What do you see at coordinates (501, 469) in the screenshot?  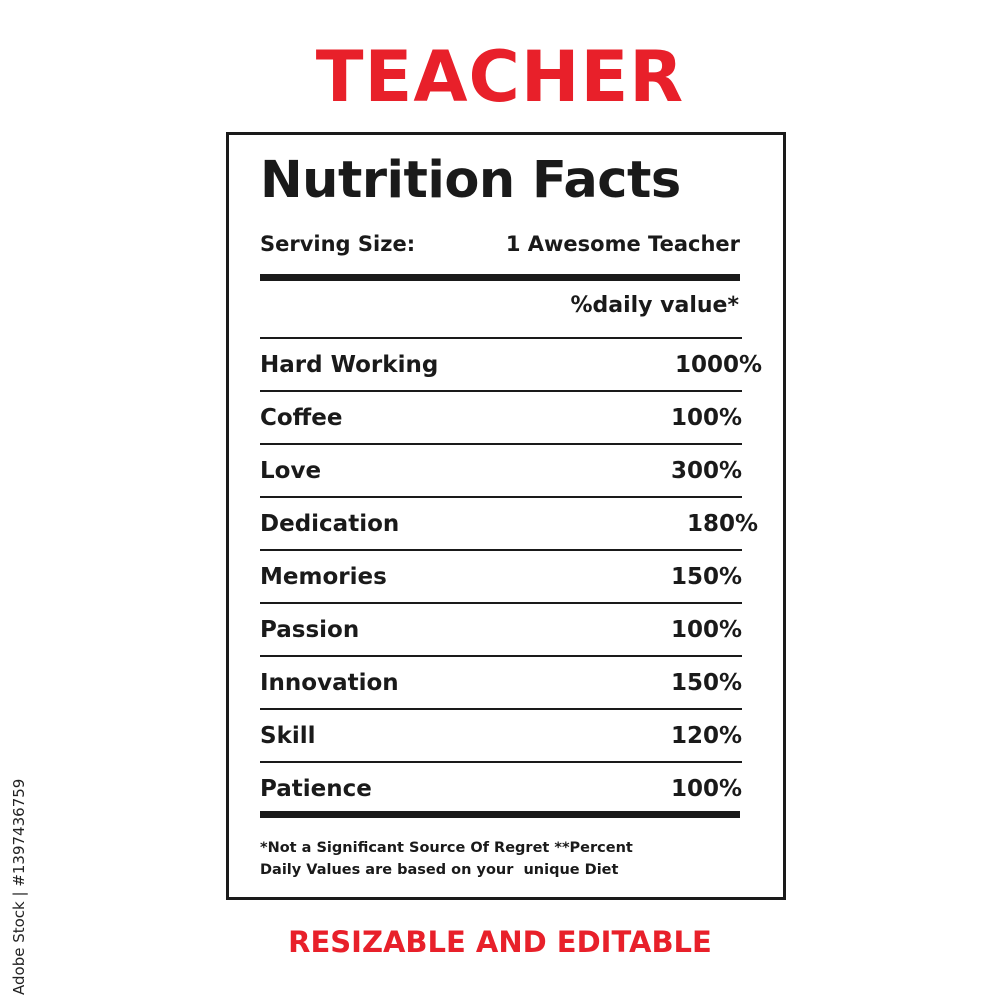 I see `nutrient-row: Love 300%` at bounding box center [501, 469].